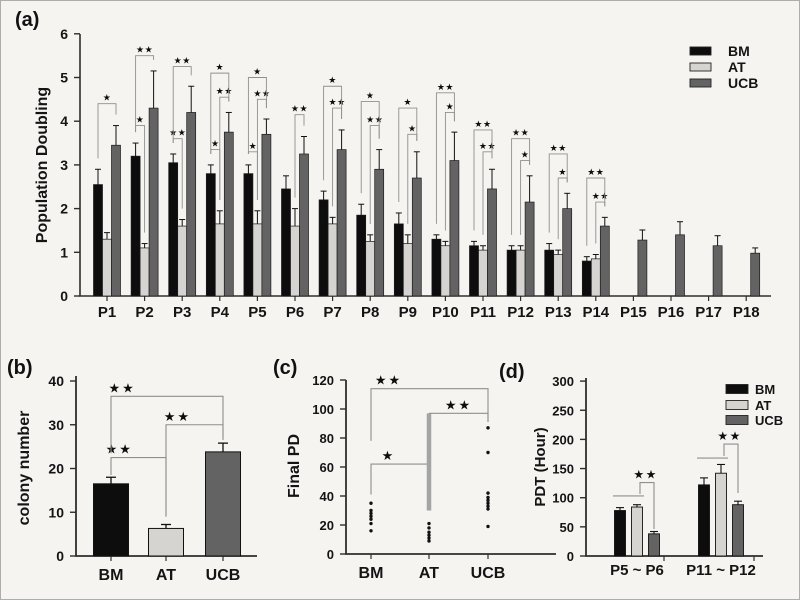 Image resolution: width=800 pixels, height=600 pixels. Describe the element at coordinates (266, 215) in the screenshot. I see `bar-UCB-P5` at that location.